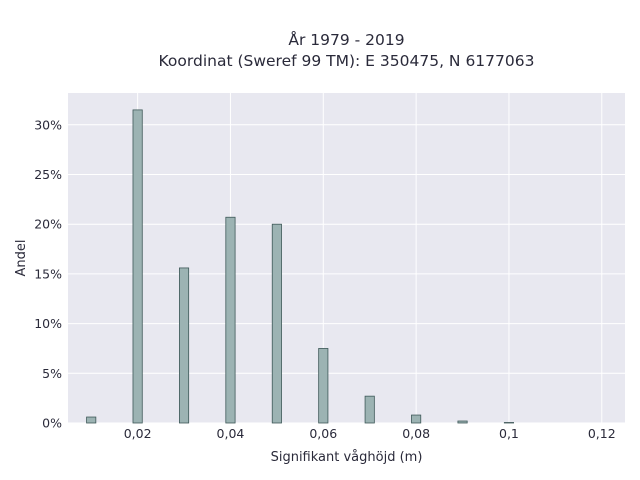  Describe the element at coordinates (602, 433) in the screenshot. I see `x-tick-label: 0,12` at that location.